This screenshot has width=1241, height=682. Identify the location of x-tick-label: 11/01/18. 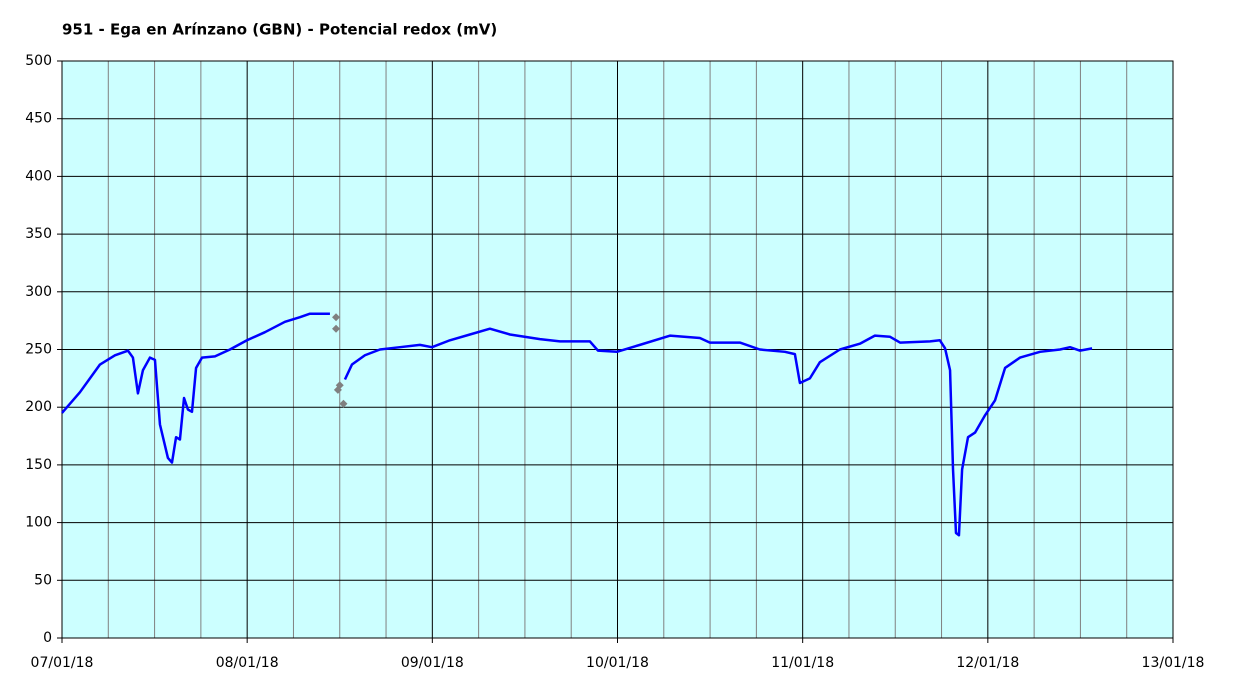
(802, 663).